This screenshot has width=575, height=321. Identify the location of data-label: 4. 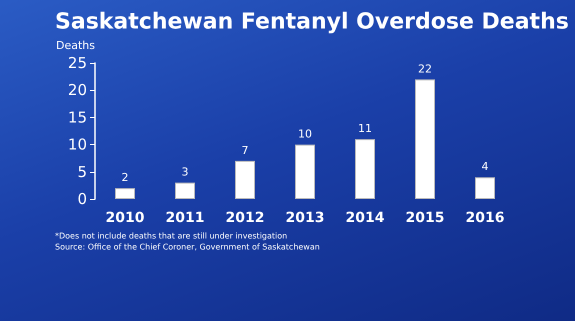
(485, 167).